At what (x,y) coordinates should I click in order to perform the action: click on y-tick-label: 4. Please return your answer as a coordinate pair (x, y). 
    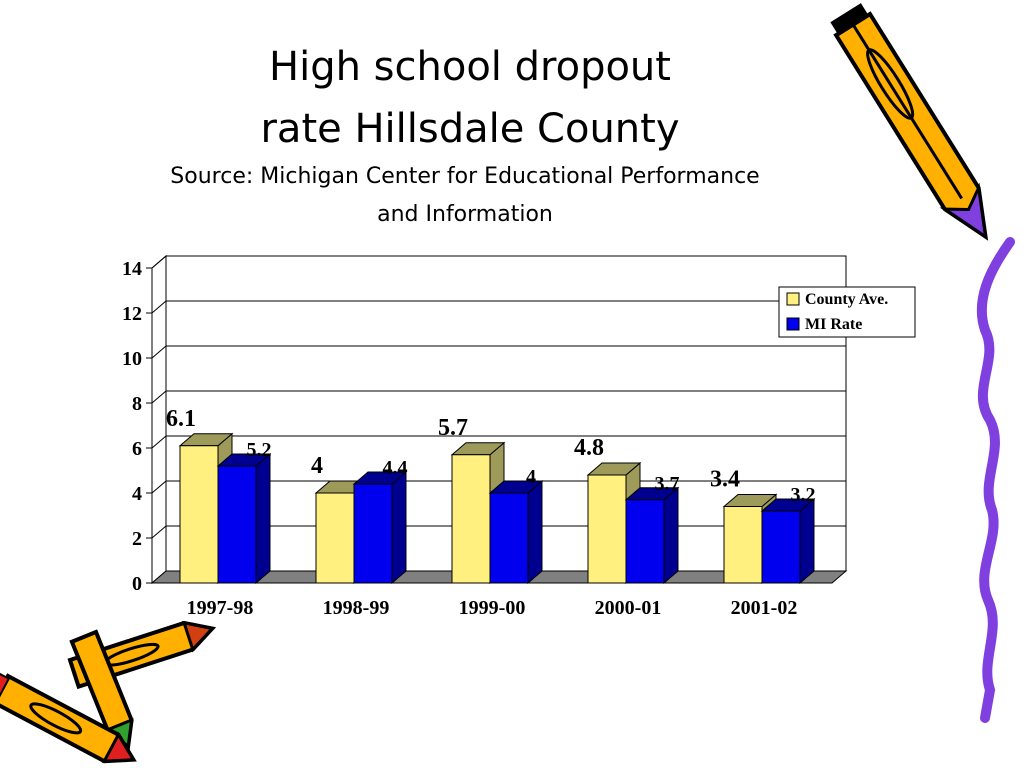
    Looking at the image, I should click on (137, 494).